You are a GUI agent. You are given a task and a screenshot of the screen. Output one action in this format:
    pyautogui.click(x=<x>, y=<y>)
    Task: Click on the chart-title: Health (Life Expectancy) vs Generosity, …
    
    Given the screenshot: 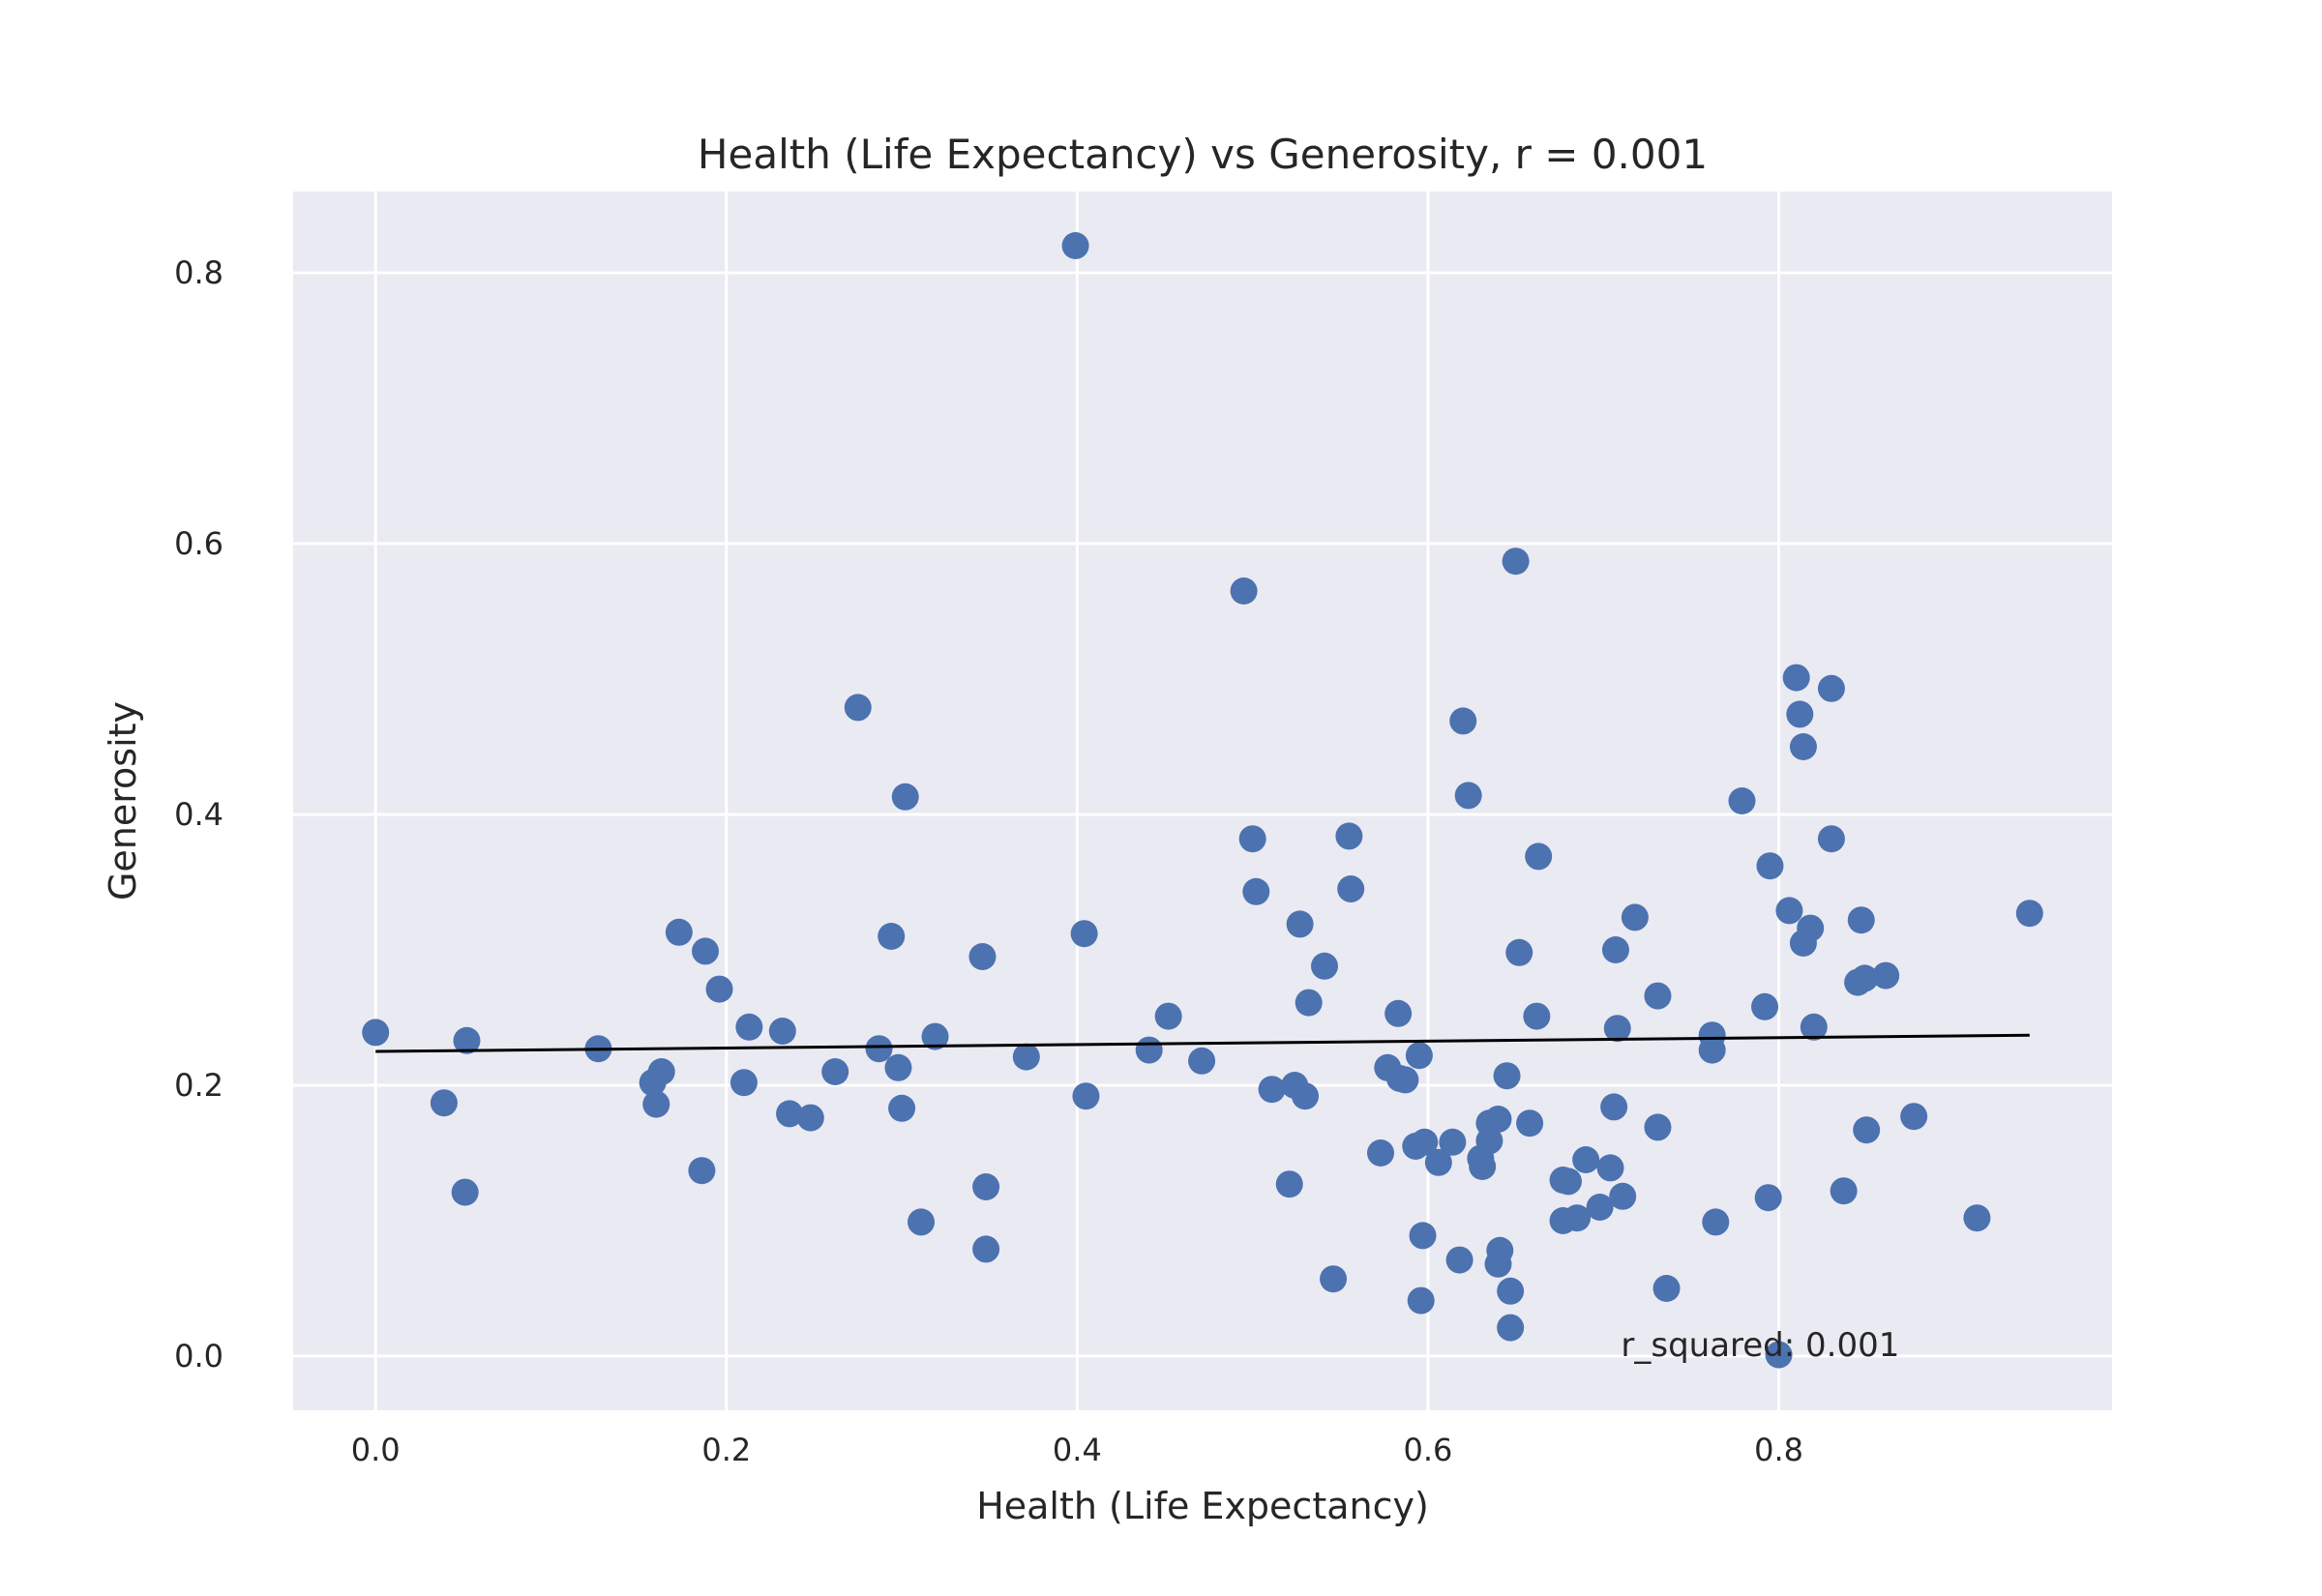 What is the action you would take?
    pyautogui.click(x=1203, y=154)
    